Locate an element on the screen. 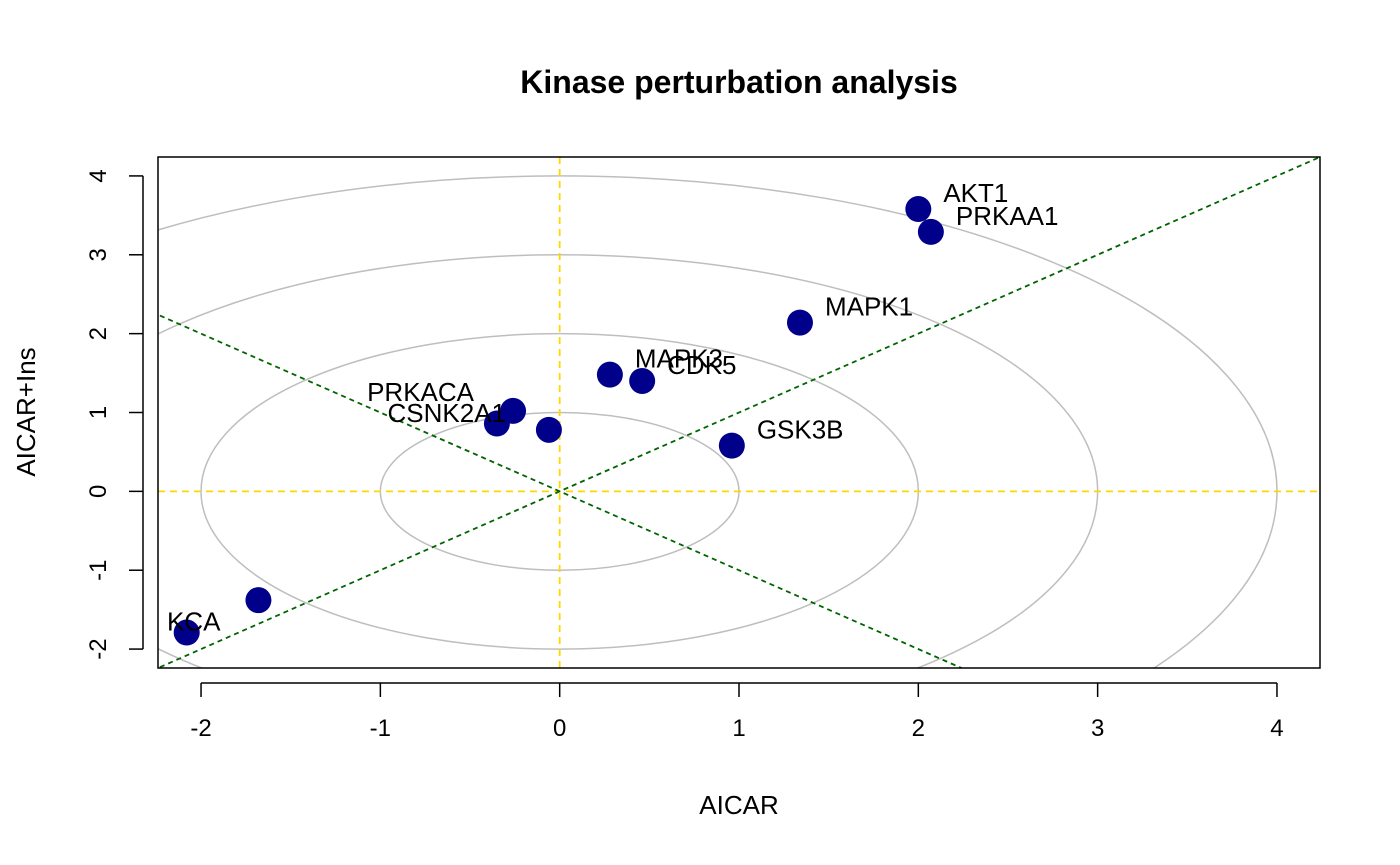 This screenshot has height=865, width=1400. y-tick-label: 1 is located at coordinates (98, 412).